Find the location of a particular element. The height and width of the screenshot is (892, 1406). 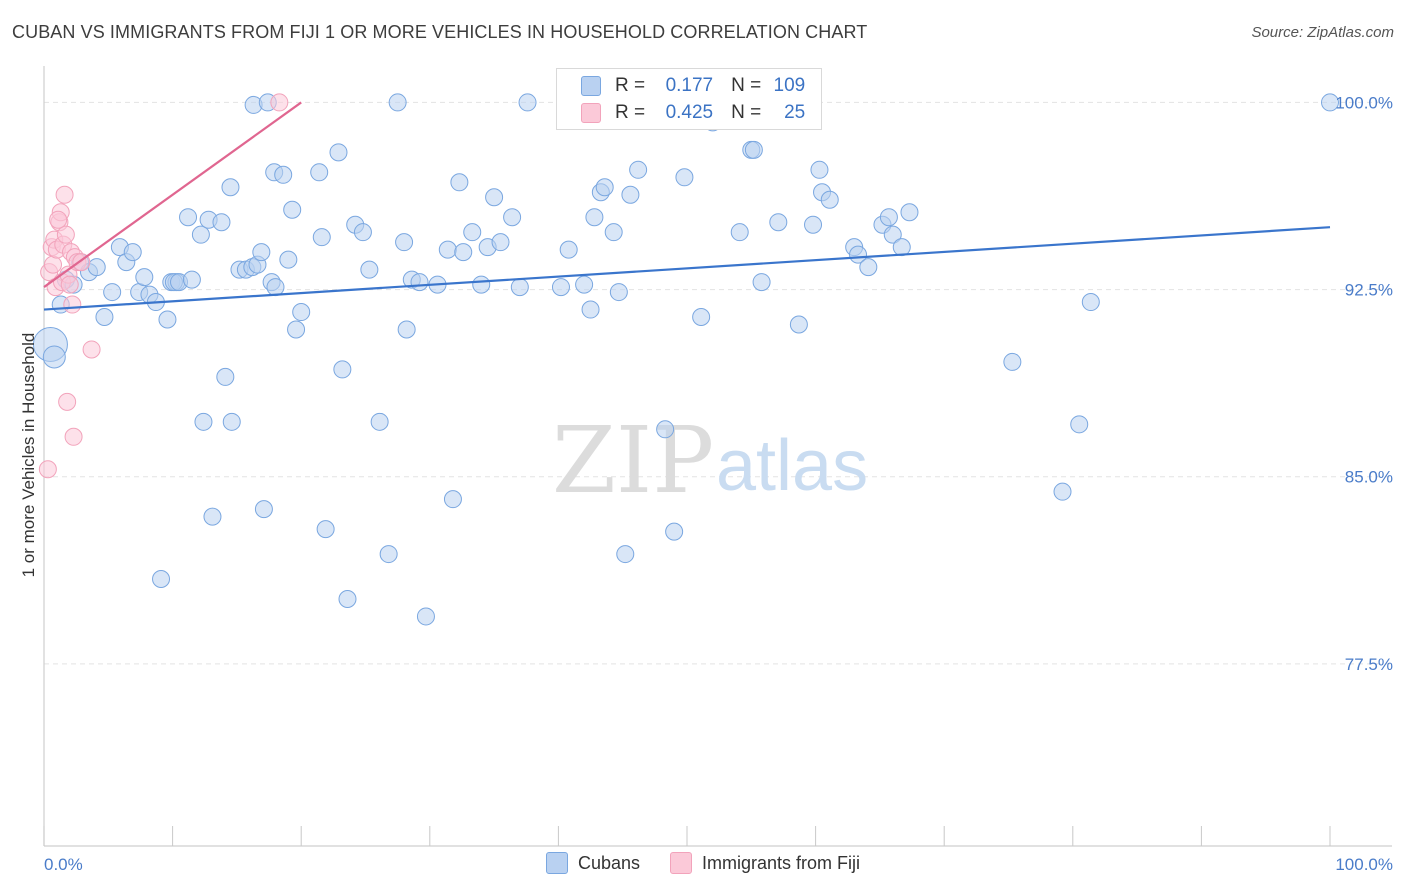

legend-row-cubans: R = 0.177 N = 109 is located at coordinates (693, 86).